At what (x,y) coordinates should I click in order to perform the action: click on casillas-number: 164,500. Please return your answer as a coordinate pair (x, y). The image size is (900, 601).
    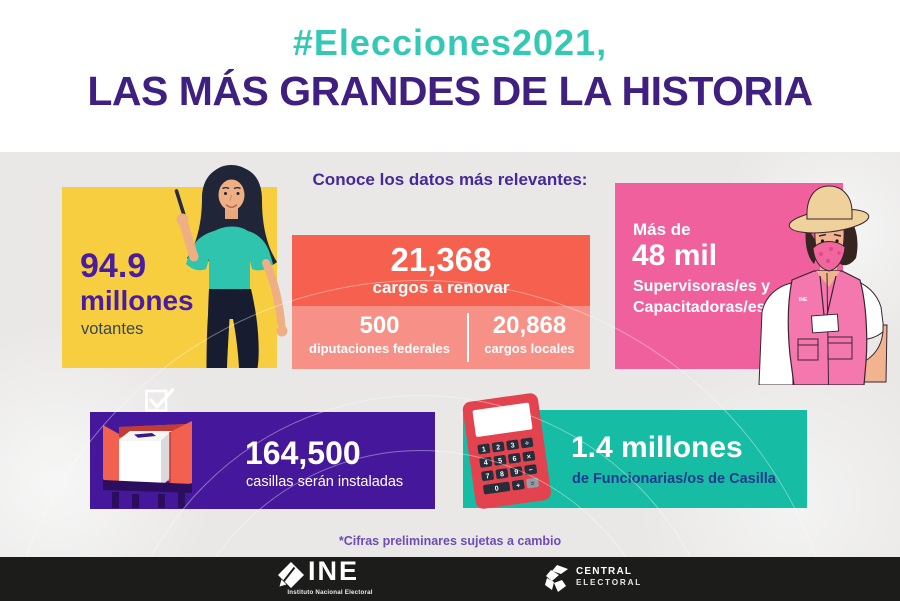
    Looking at the image, I should click on (303, 453).